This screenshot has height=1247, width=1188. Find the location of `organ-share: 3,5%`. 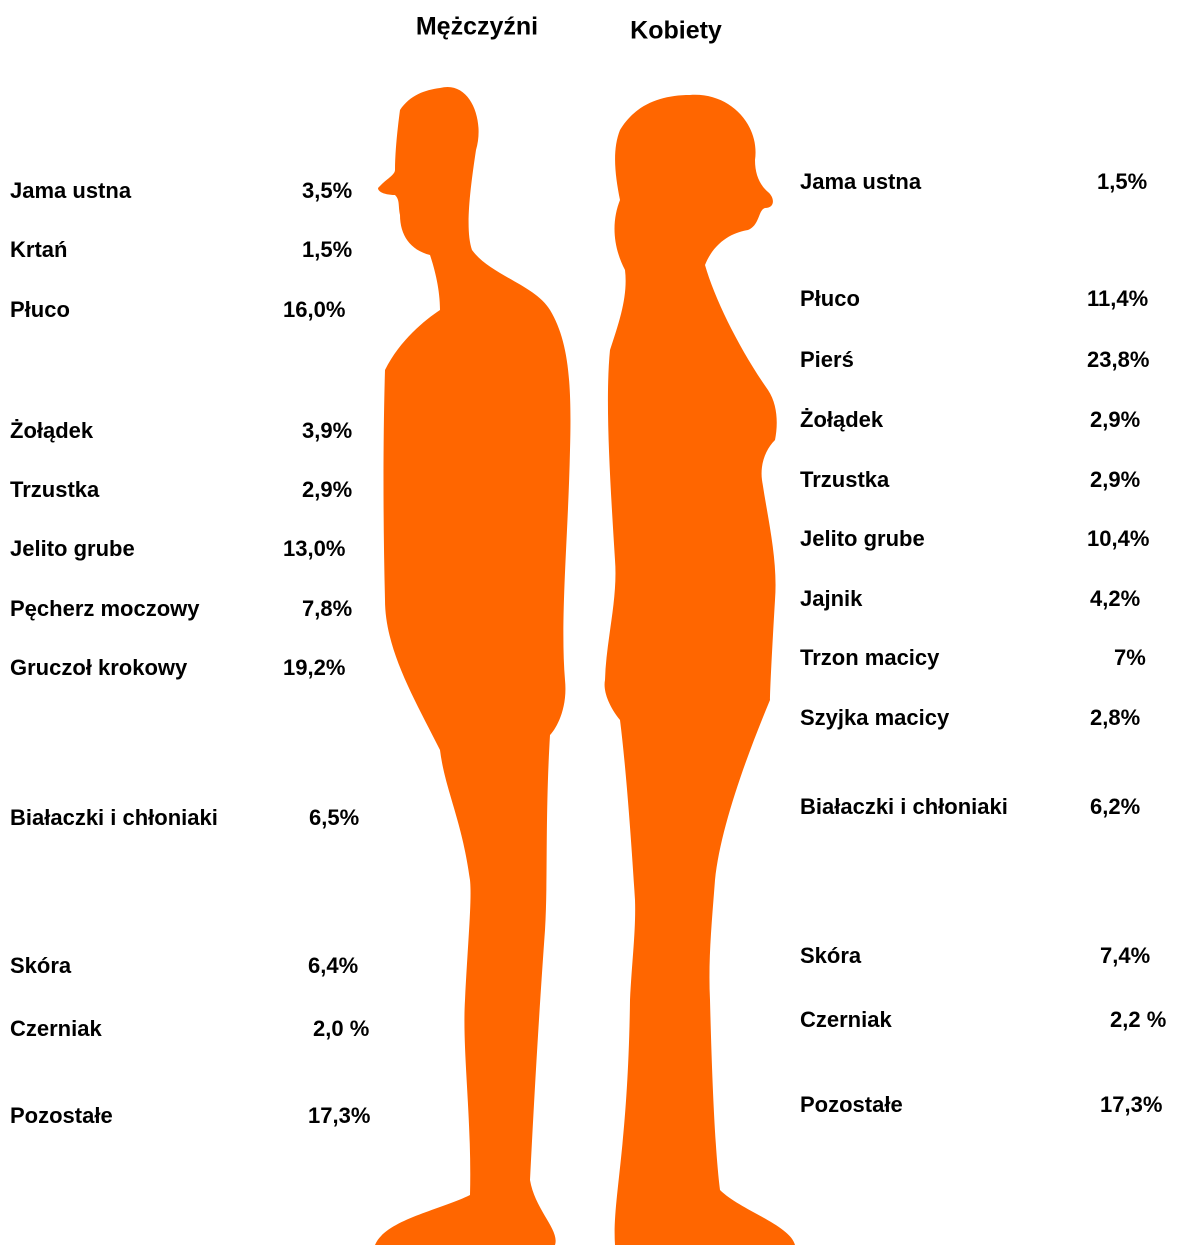

organ-share: 3,5% is located at coordinates (327, 190).